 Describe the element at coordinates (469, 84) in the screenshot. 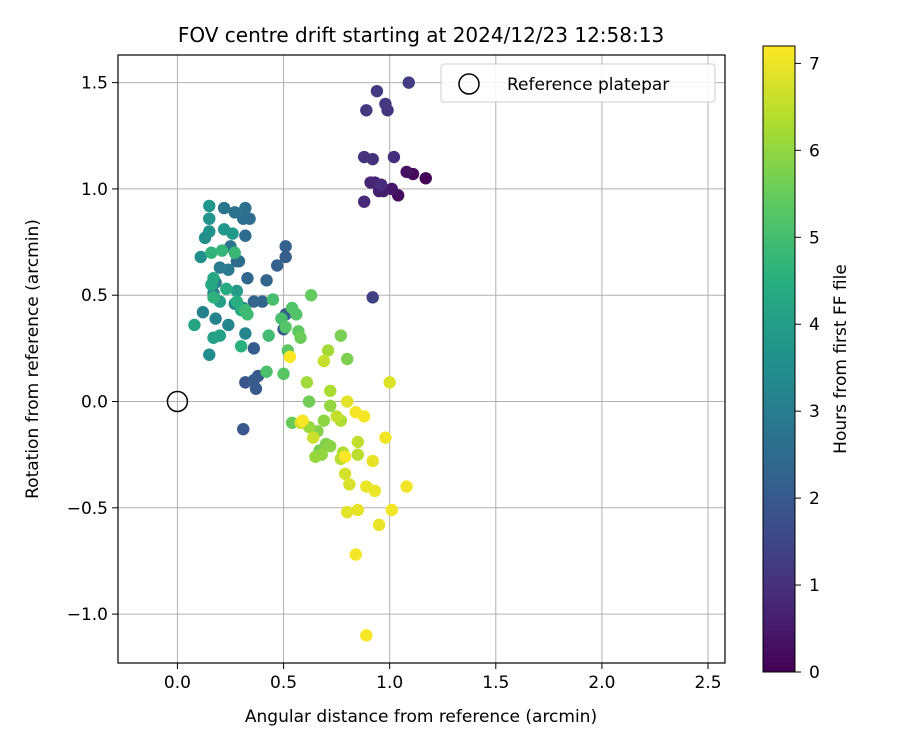

I see `legend-marker-icon` at that location.